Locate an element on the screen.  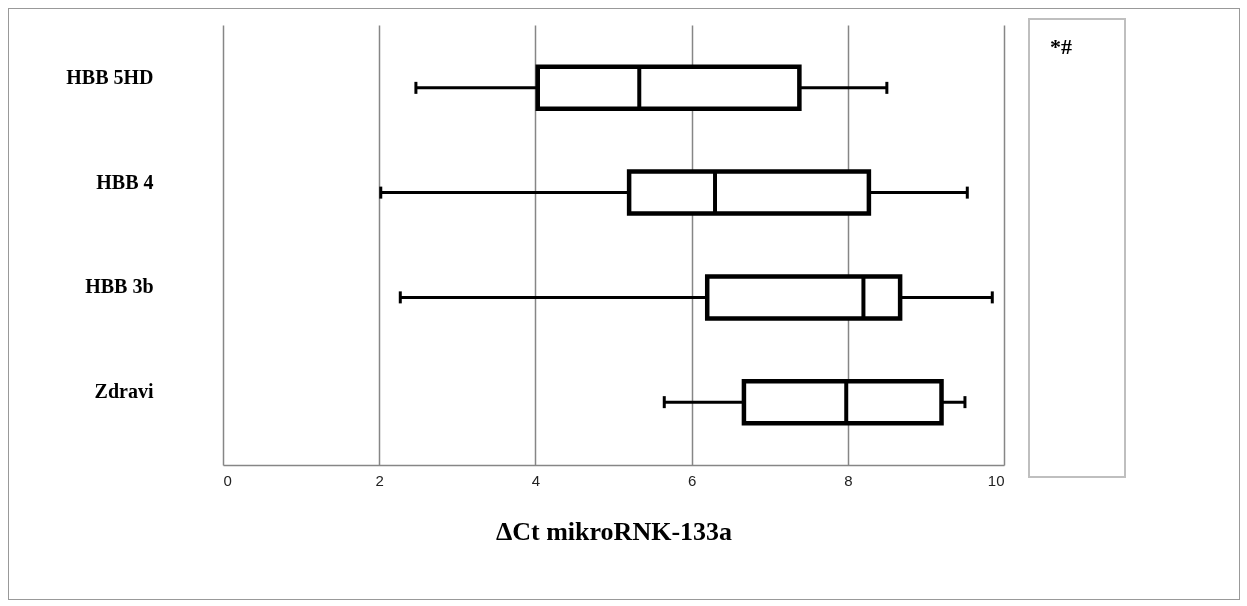
x-tick-label: 4 is located at coordinates (536, 480).